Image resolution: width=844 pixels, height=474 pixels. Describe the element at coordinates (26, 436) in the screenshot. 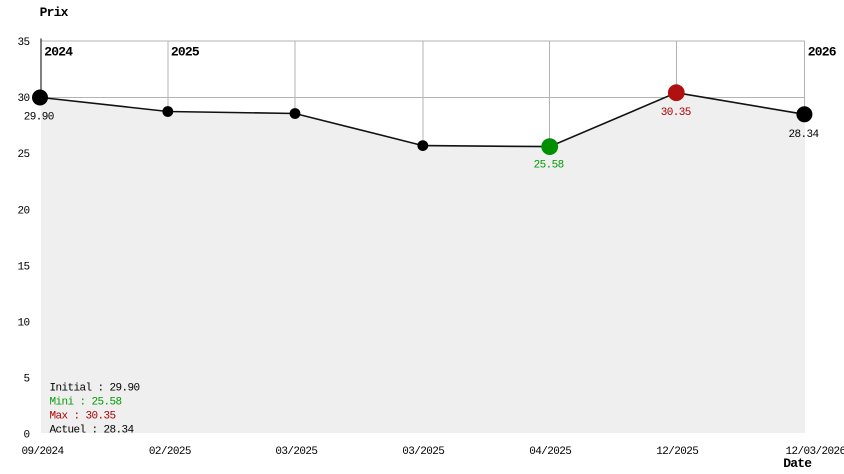

I see `svg-text: 0` at that location.